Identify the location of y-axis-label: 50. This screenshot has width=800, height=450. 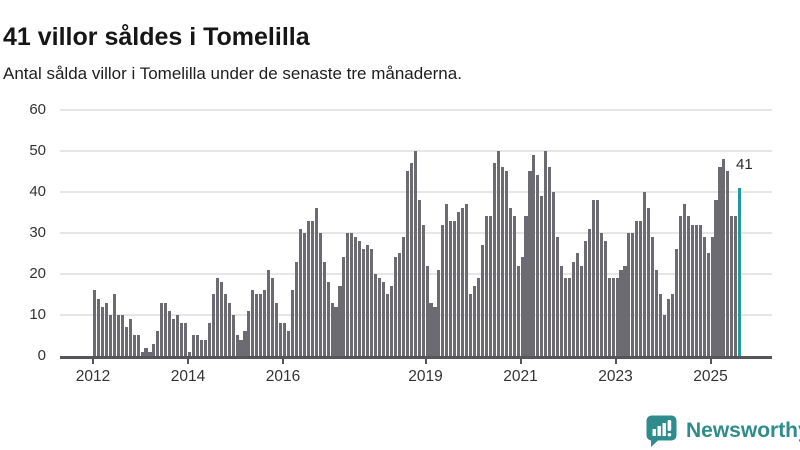
(37, 150).